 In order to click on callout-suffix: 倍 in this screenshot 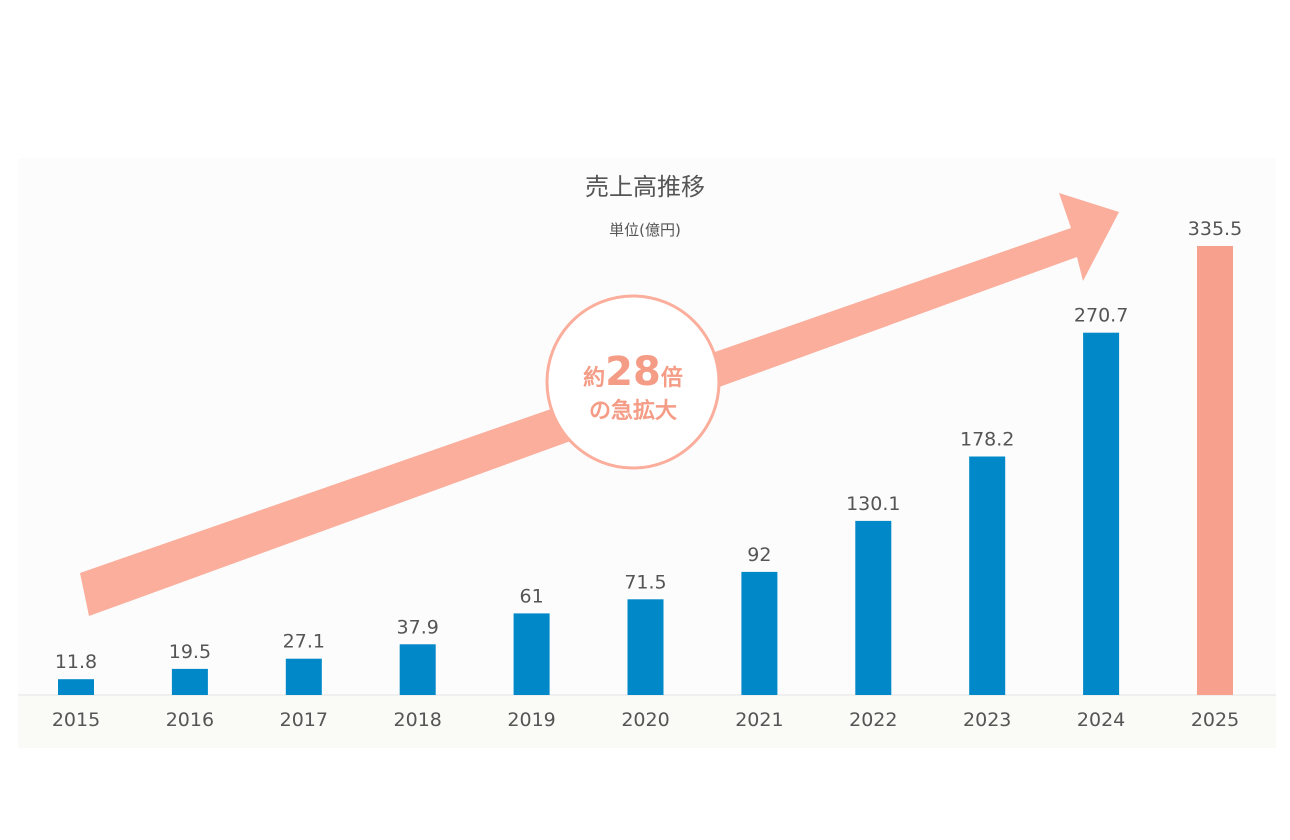, I will do `click(672, 378)`.